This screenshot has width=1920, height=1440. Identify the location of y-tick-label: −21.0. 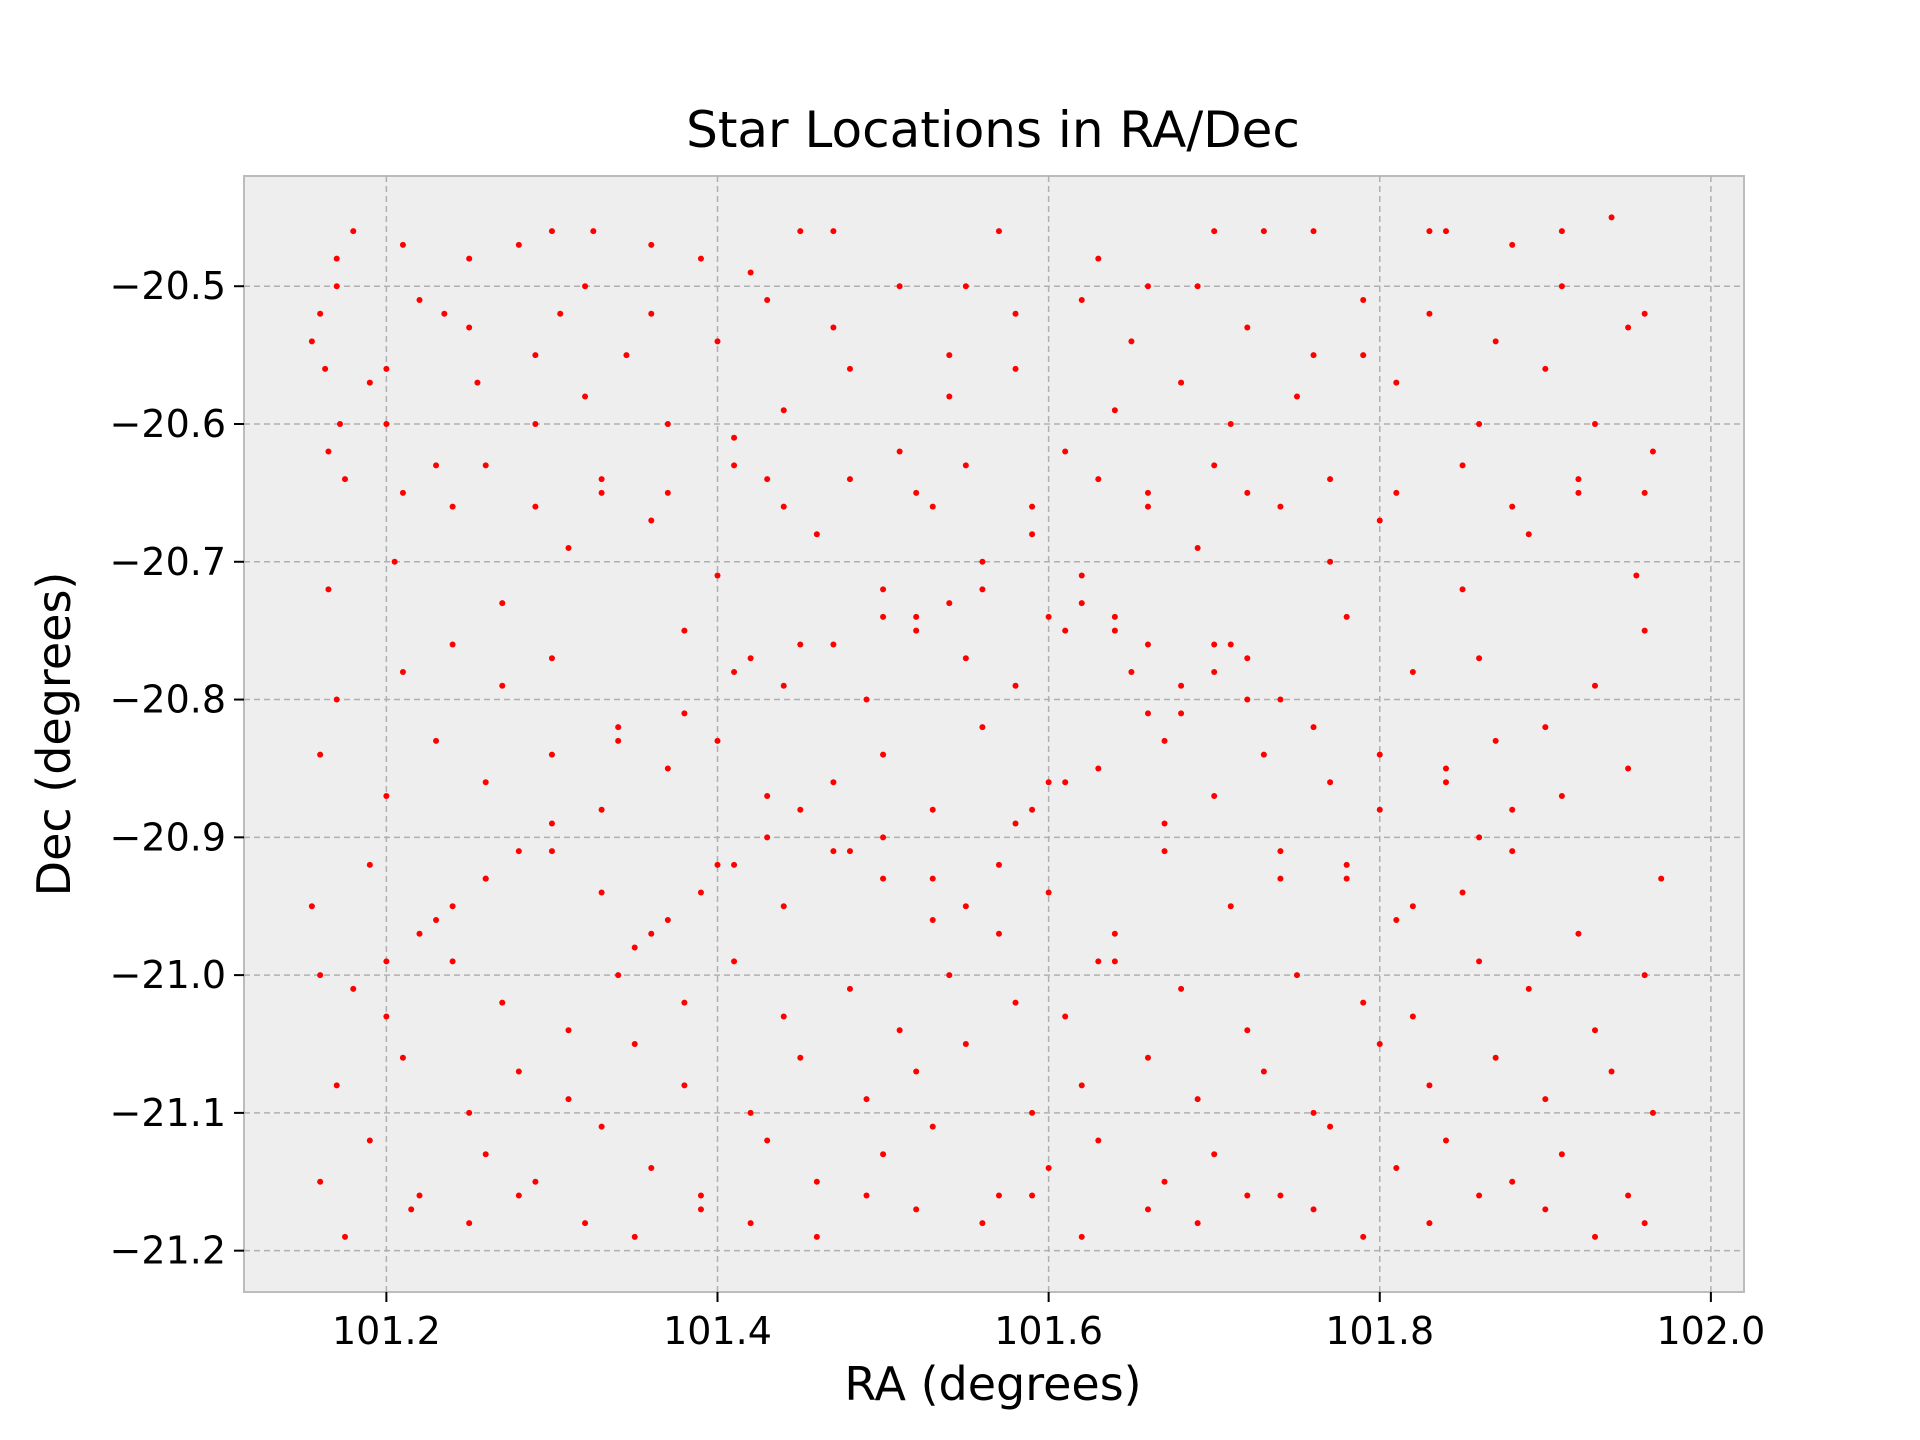
(168, 975).